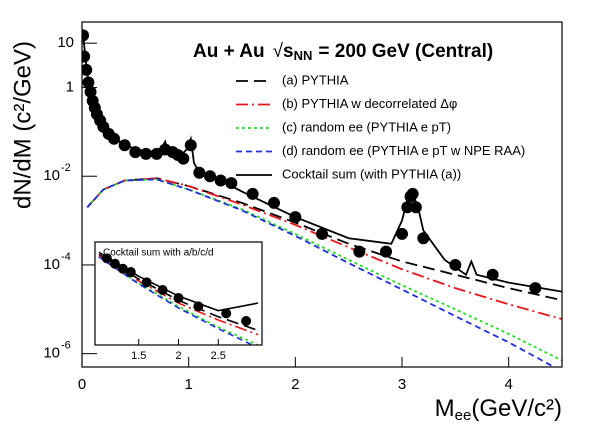 Image resolution: width=600 pixels, height=431 pixels. I want to click on y-tick-exponent: -6, so click(66, 346).